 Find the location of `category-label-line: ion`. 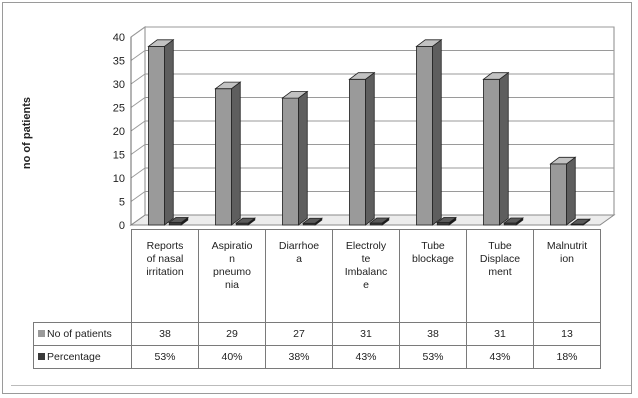

category-label-line: ion is located at coordinates (566, 259).